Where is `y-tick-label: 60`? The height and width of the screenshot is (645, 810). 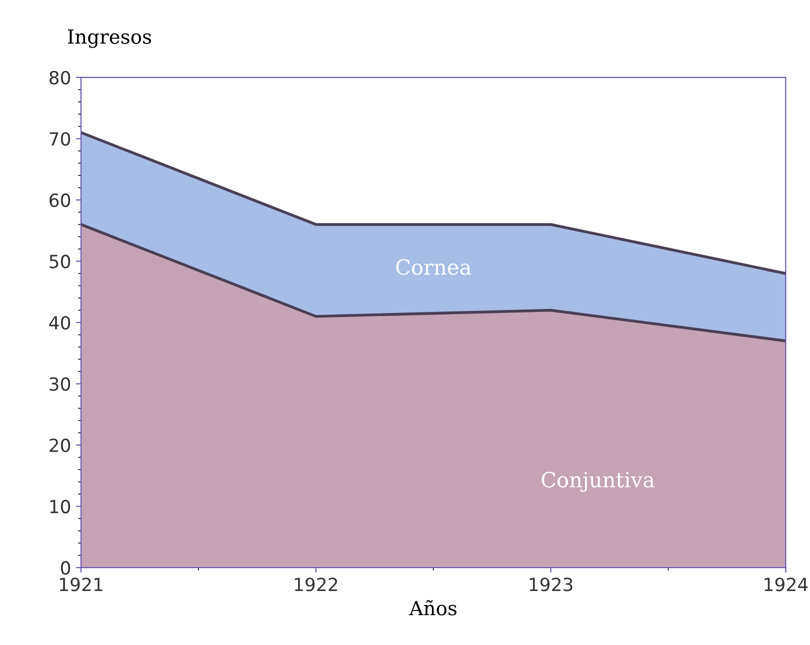 y-tick-label: 60 is located at coordinates (60, 200).